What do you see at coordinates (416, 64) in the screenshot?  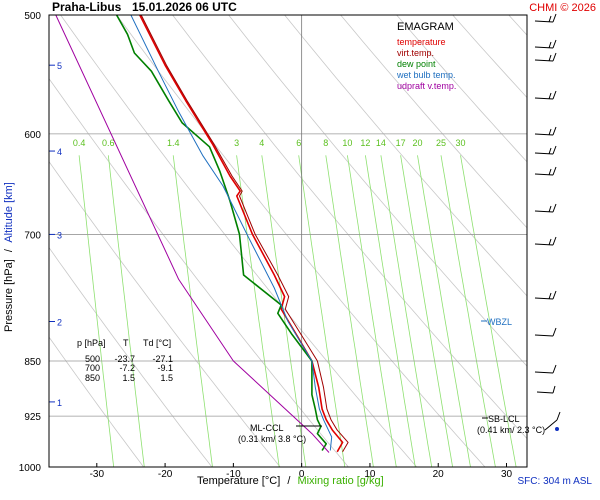 I see `legend-item-dew-point: dew point` at bounding box center [416, 64].